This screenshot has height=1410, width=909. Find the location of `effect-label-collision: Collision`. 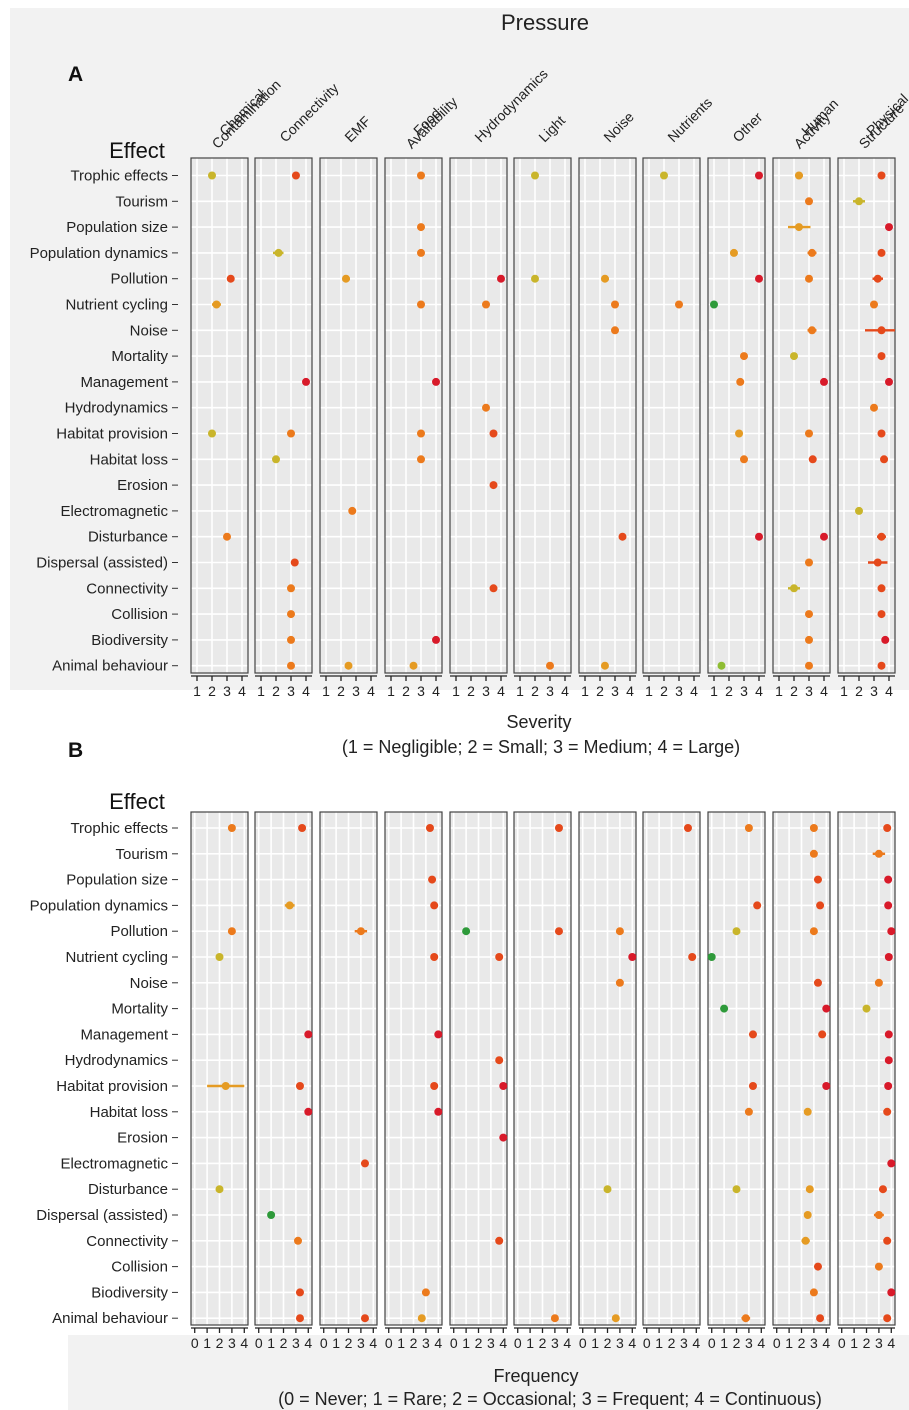

effect-label-collision: Collision is located at coordinates (139, 614).